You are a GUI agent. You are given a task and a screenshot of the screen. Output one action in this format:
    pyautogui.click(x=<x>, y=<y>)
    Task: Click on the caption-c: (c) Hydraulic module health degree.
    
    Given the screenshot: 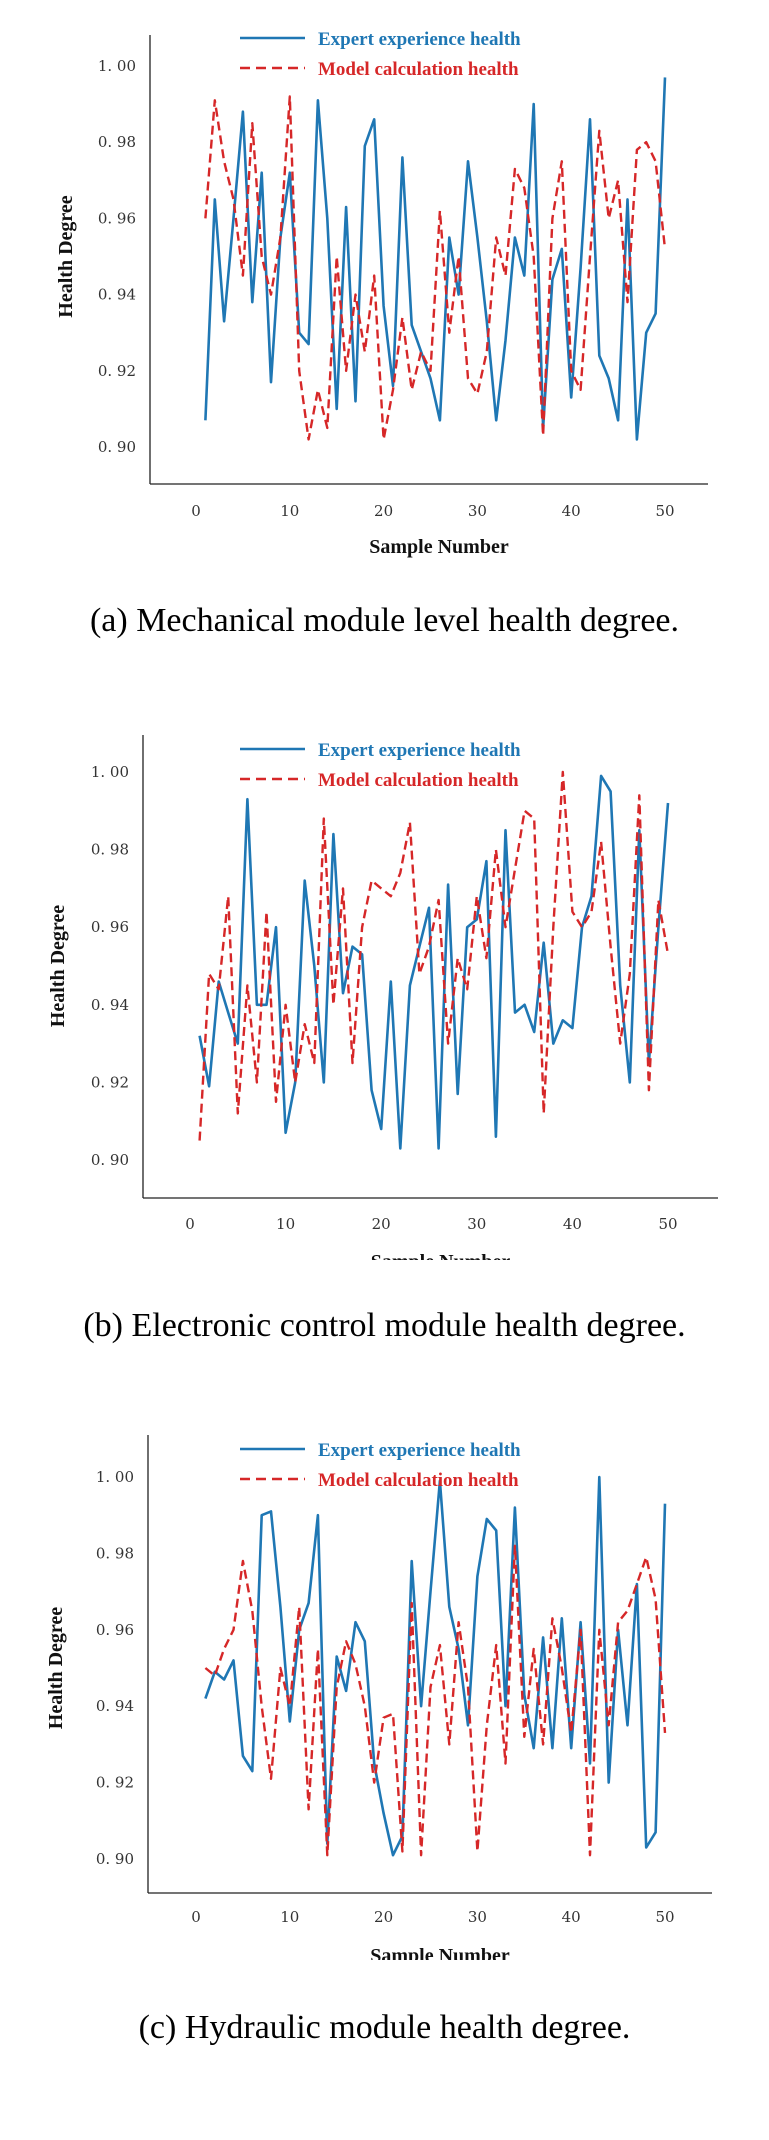 What is the action you would take?
    pyautogui.click(x=384, y=2027)
    